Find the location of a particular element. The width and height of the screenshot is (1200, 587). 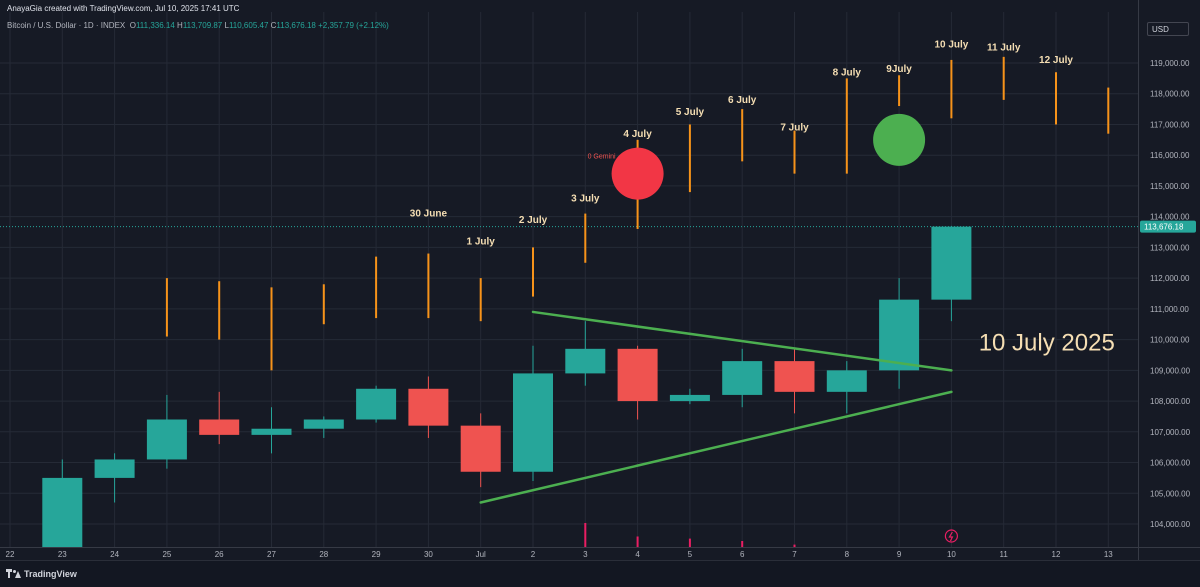

time-tick-label: 10 is located at coordinates (951, 554).